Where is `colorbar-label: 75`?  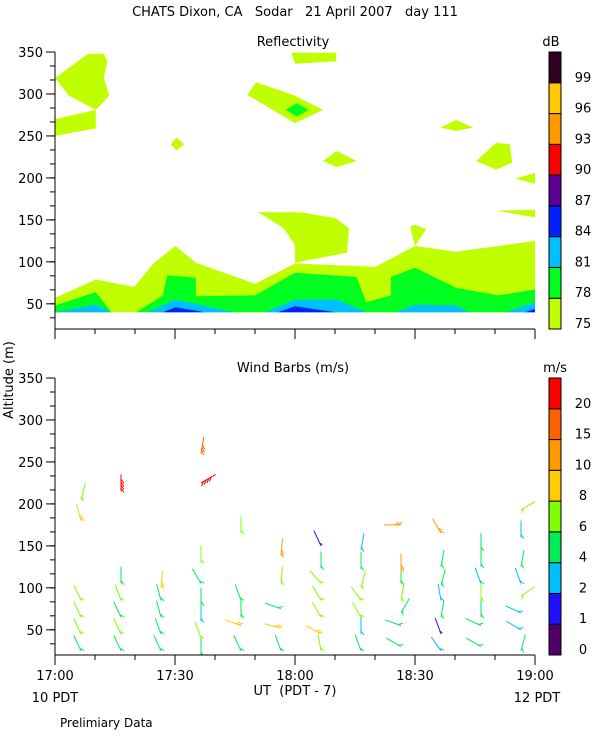 colorbar-label: 75 is located at coordinates (583, 324).